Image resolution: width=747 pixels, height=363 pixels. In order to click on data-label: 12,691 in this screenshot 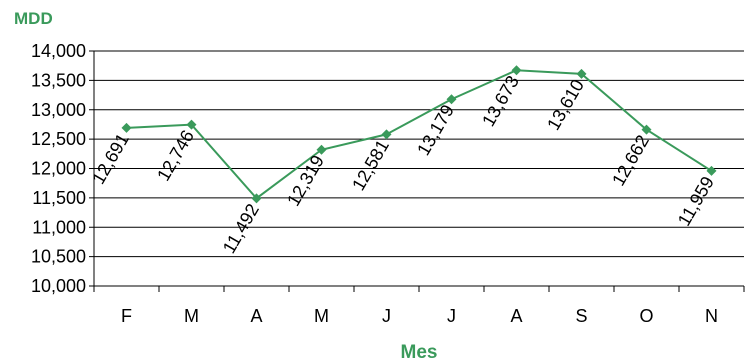, I will do `click(110, 159)`.